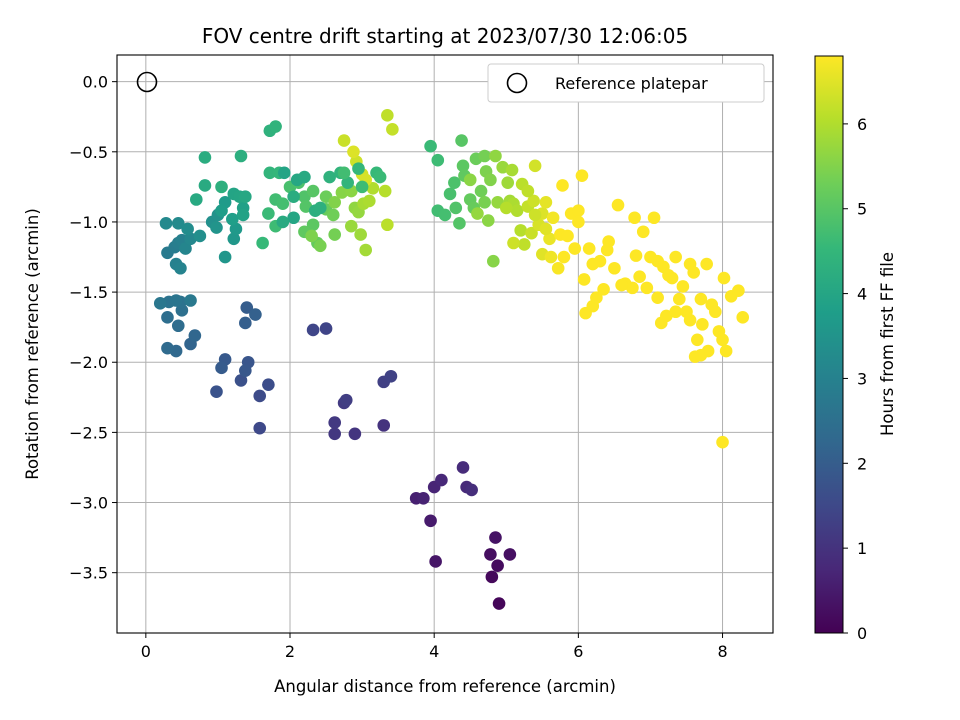 The image size is (960, 720). I want to click on reference-platepar-marker, so click(147, 82).